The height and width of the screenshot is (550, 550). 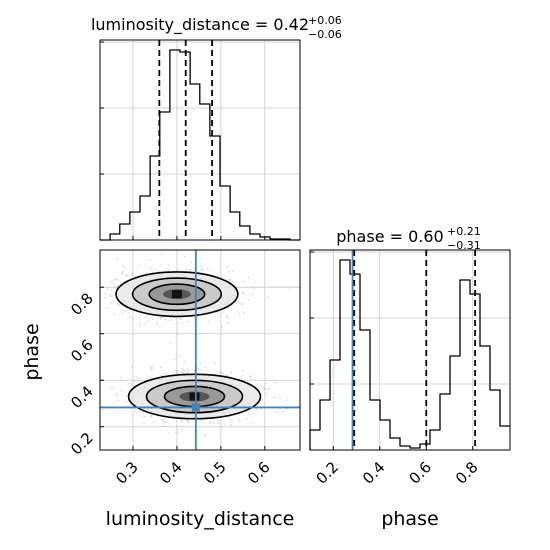 I want to click on histogram-step, so click(x=409, y=354).